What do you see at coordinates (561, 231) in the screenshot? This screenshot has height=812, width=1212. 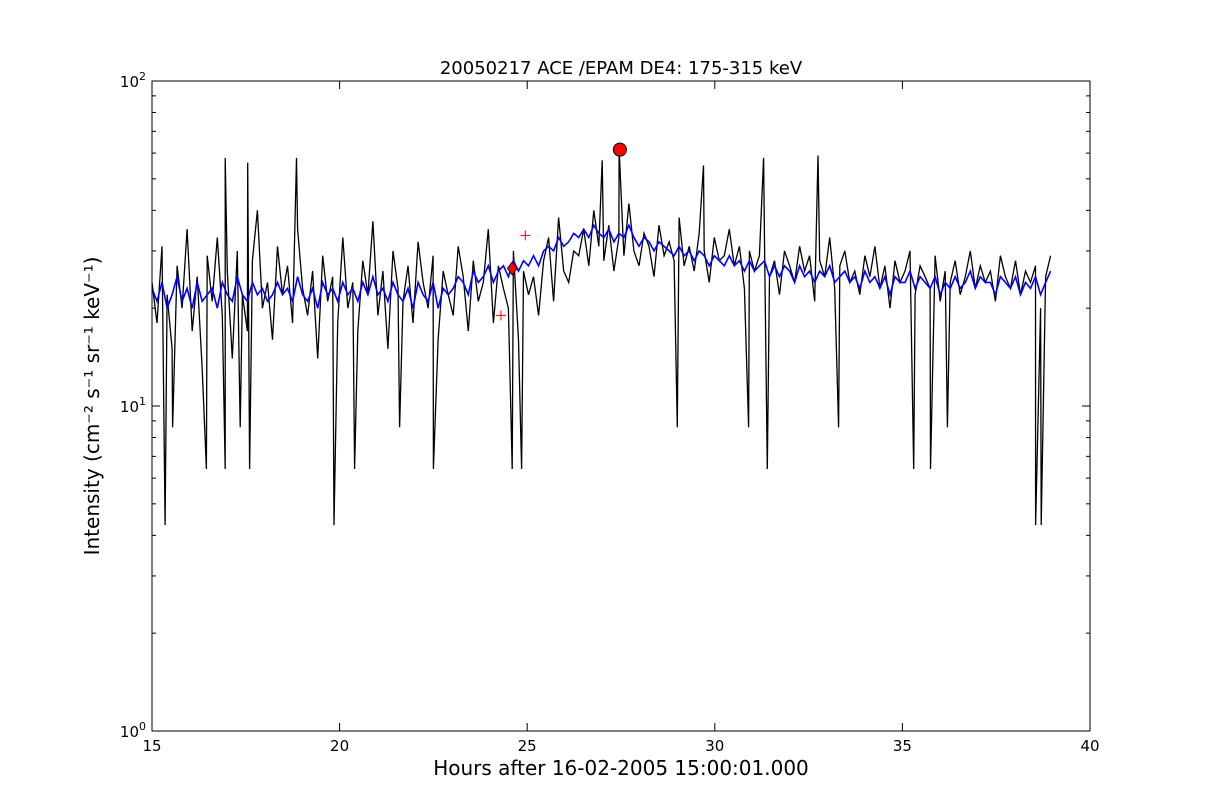 I see `marker-layer` at bounding box center [561, 231].